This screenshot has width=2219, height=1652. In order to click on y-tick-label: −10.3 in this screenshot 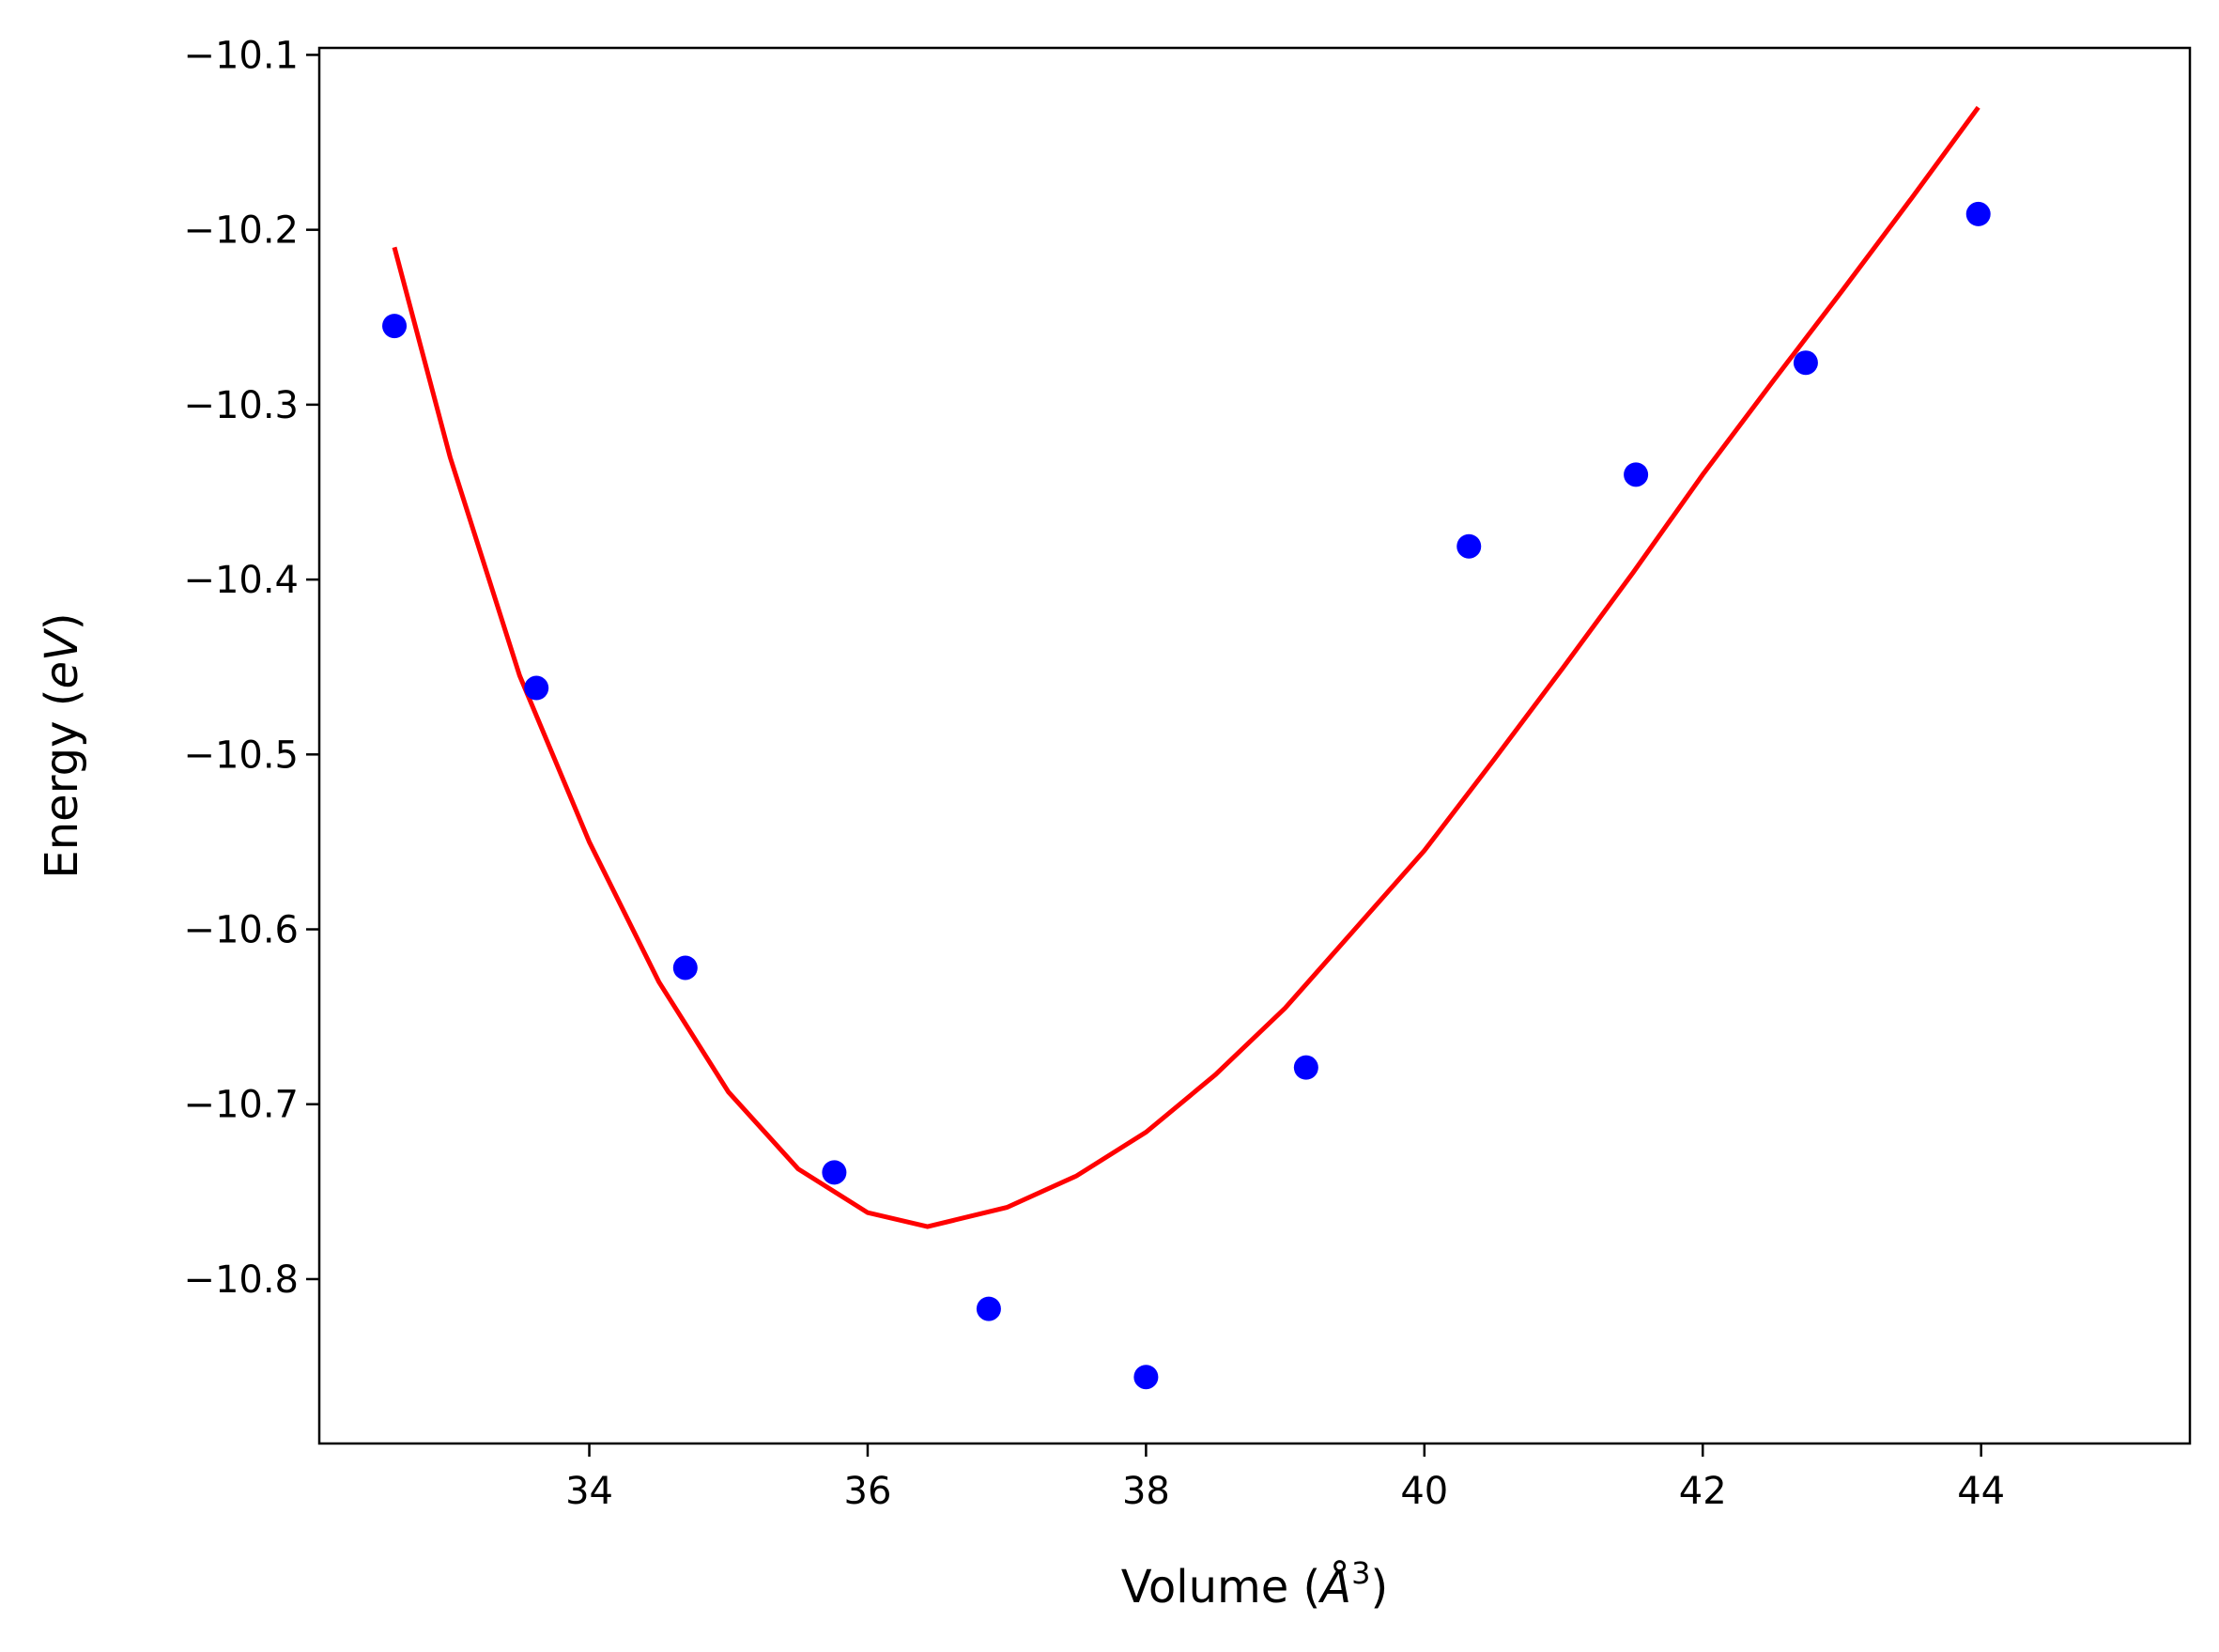, I will do `click(241, 405)`.